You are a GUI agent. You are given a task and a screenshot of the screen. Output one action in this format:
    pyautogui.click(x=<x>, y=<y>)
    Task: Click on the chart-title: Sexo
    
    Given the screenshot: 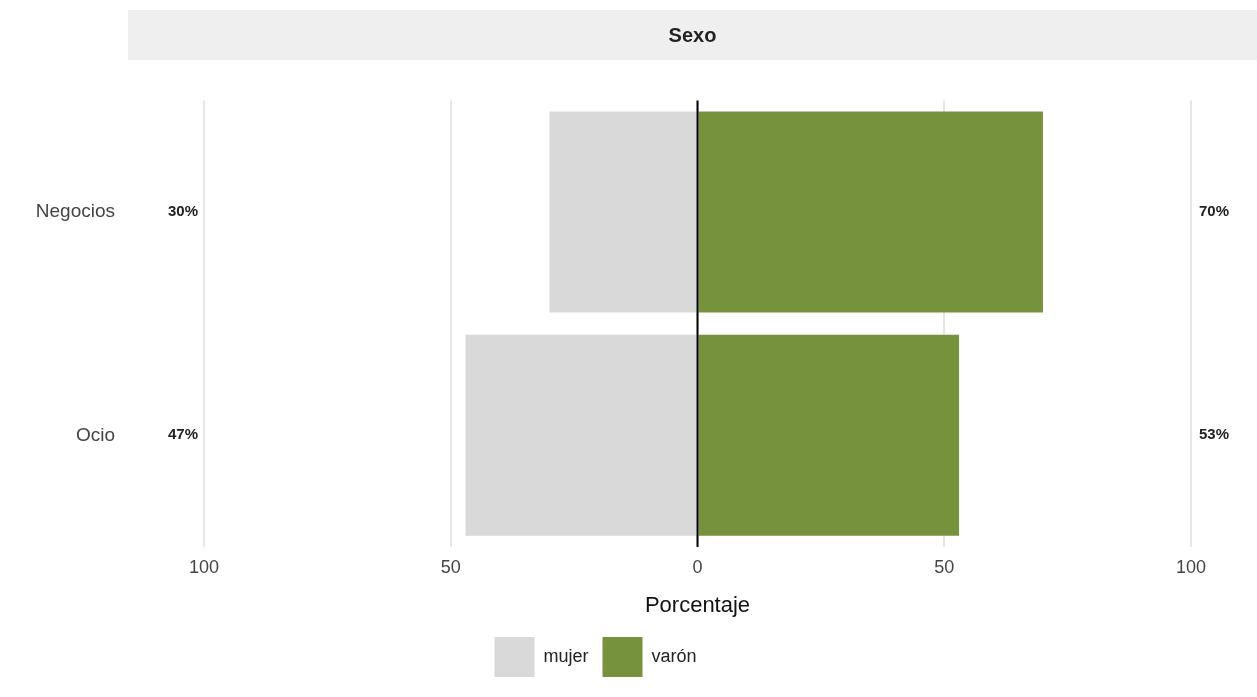 What is the action you would take?
    pyautogui.click(x=692, y=35)
    